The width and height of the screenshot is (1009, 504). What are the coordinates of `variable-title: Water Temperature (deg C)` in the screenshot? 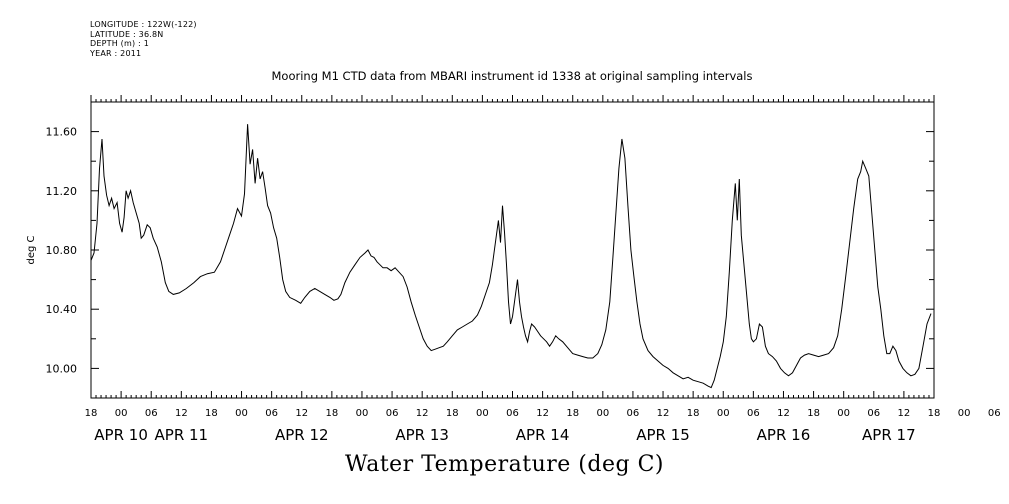 It's located at (504, 464).